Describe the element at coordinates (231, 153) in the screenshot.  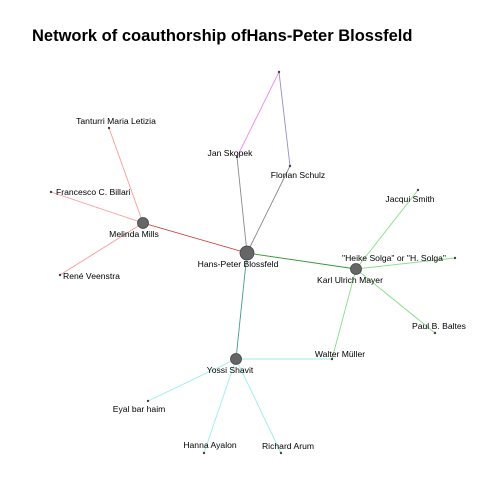
I see `label-skopek: Jan Skopek` at that location.